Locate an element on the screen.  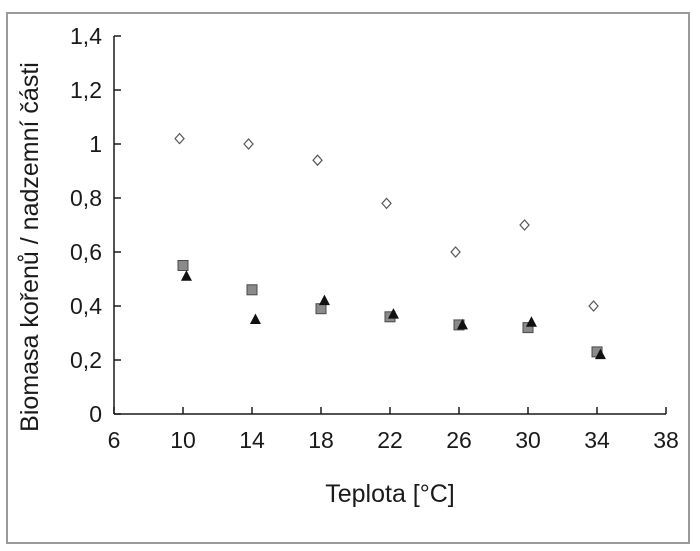
x-tick-label: 14 is located at coordinates (252, 440).